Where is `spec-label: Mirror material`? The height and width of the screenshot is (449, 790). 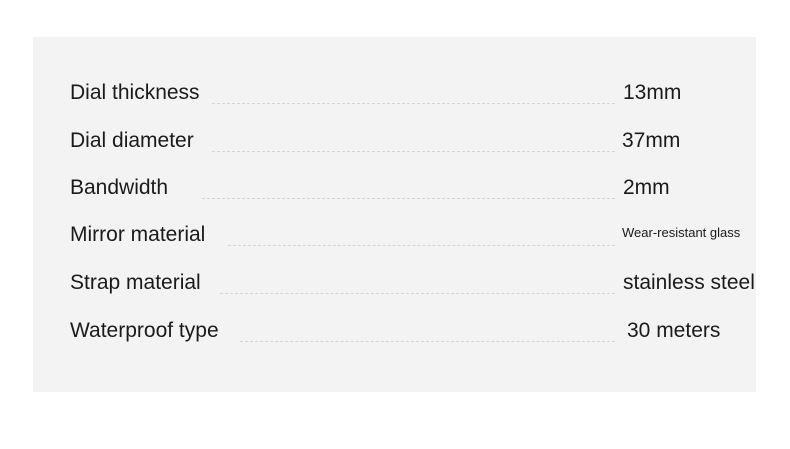
spec-label: Mirror material is located at coordinates (138, 234).